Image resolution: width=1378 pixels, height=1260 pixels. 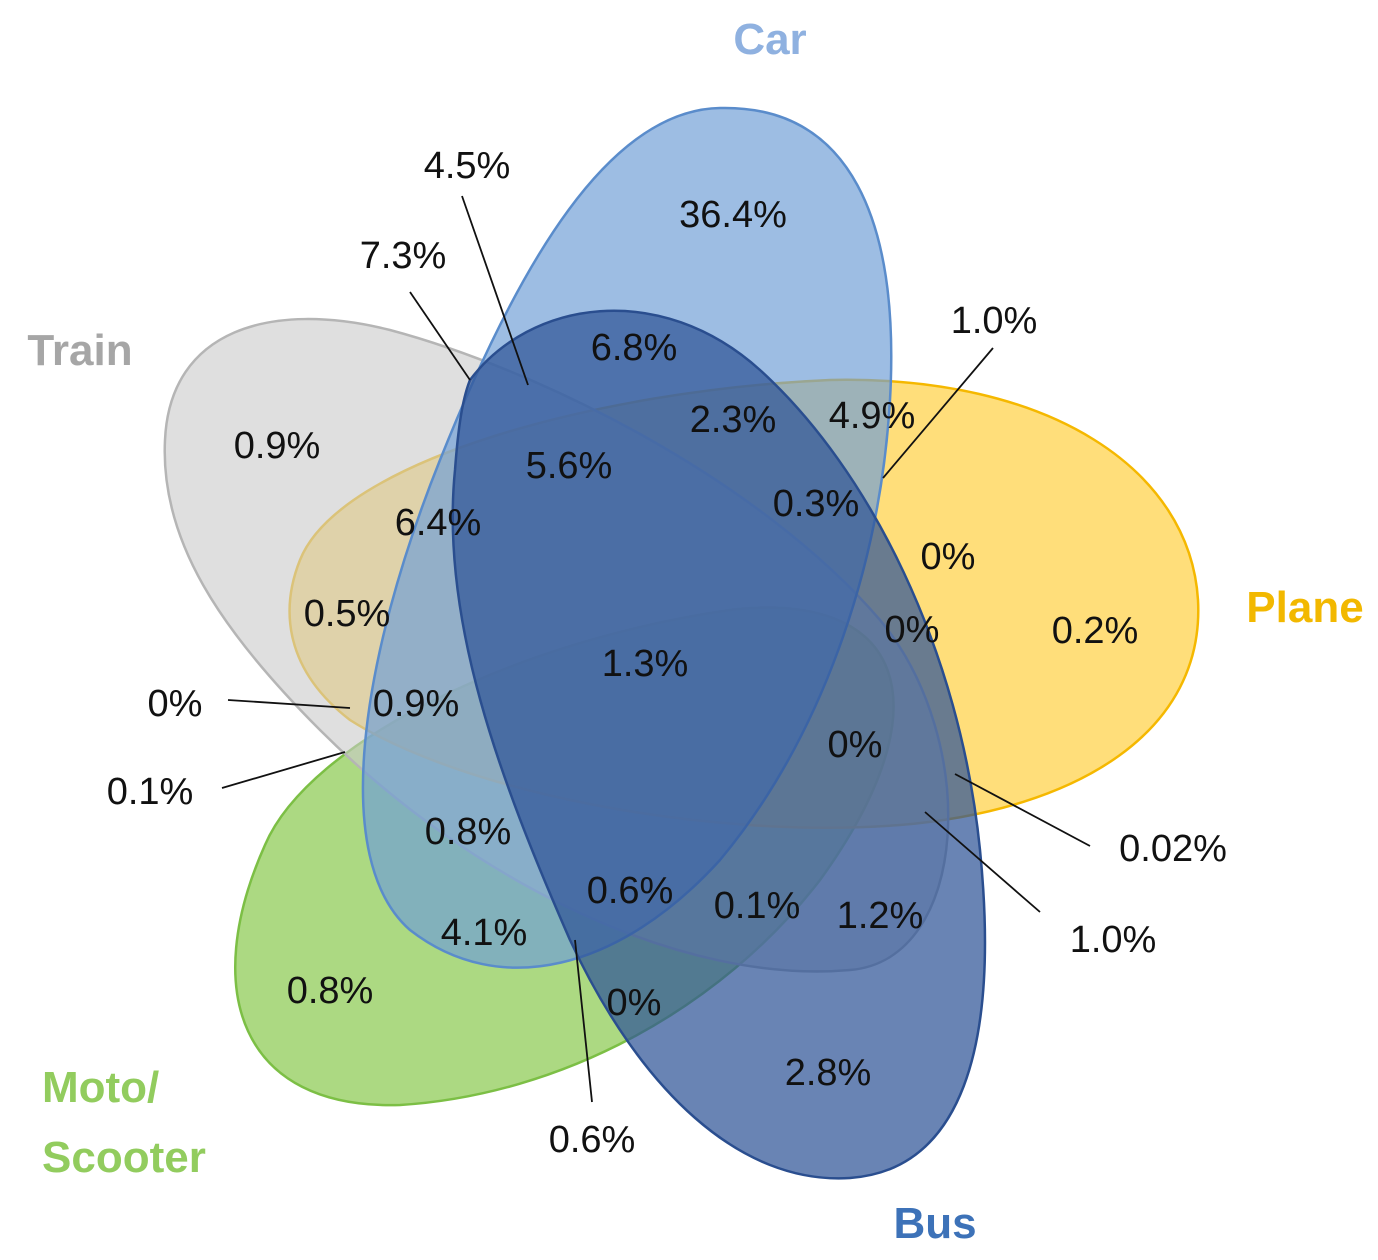 I want to click on region-label-bus-plane-2: 1.0%, so click(x=1113, y=940).